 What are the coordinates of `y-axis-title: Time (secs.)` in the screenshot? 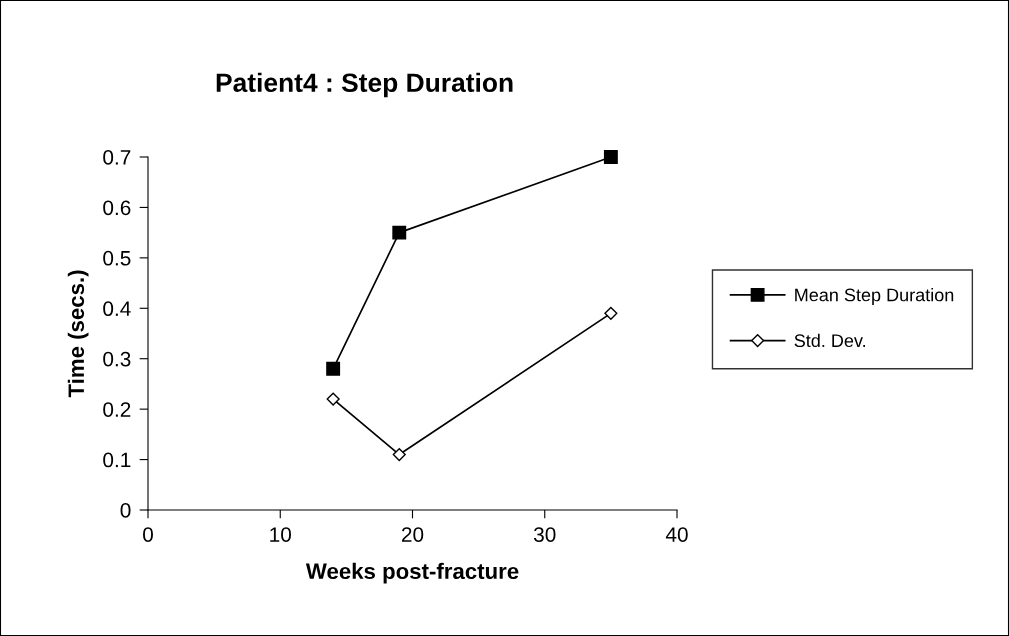 It's located at (78, 334).